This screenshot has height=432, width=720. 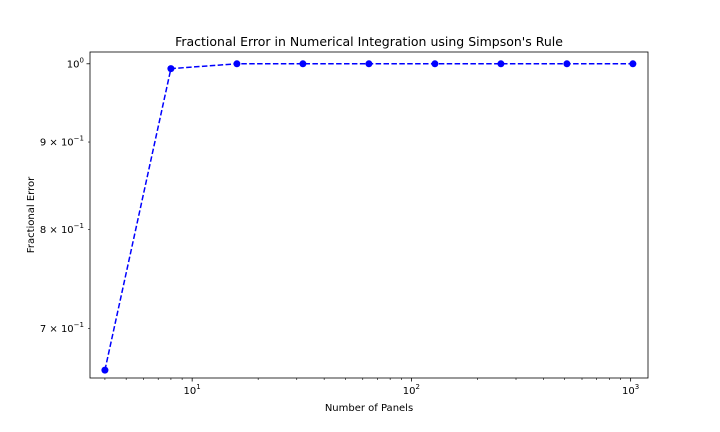 I want to click on y-axis-label: Fractional Error, so click(x=31, y=214).